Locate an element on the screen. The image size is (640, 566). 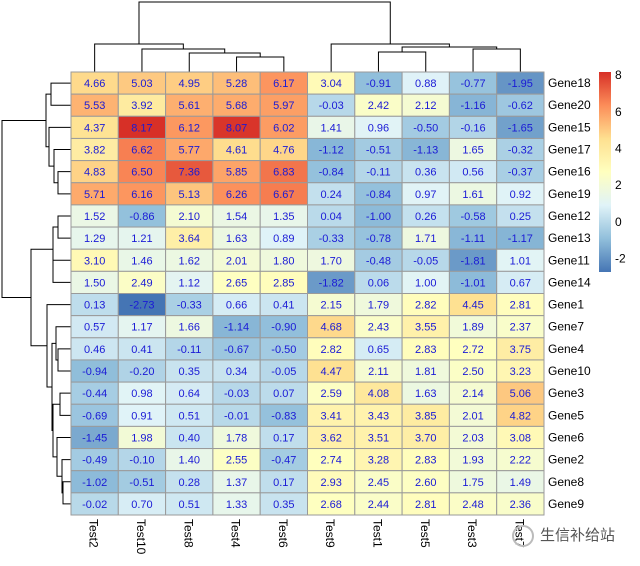
cell-value-label: -0.67 is located at coordinates (236, 350).